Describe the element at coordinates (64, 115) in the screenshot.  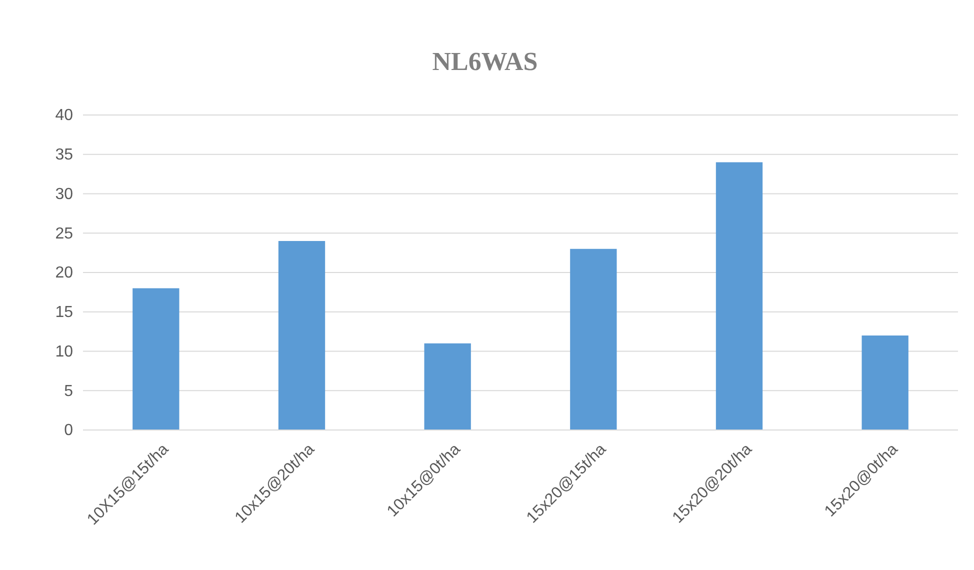
I see `y-tick-label: 40` at that location.